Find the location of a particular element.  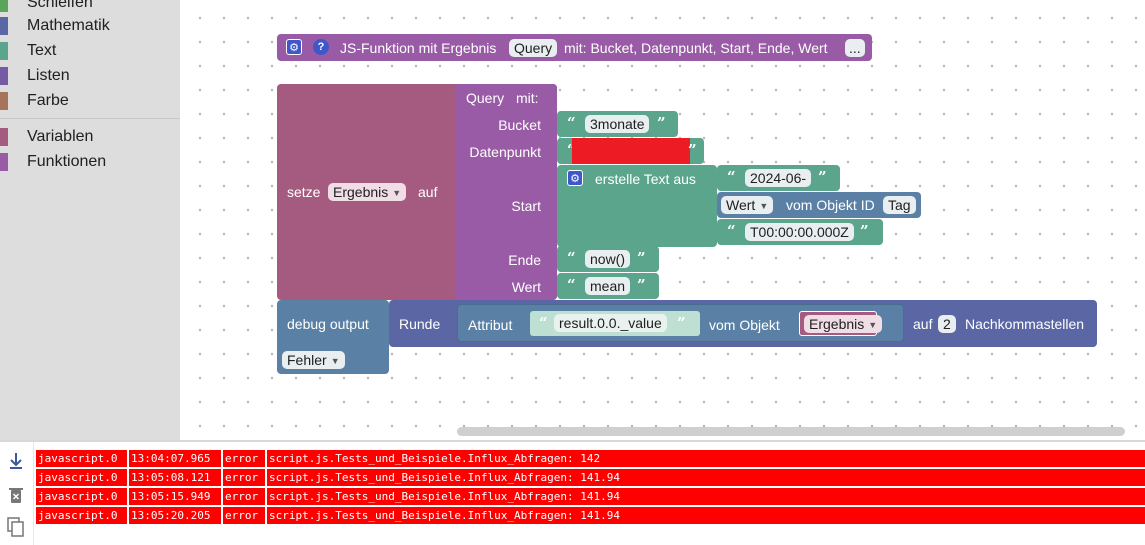

text-block-part3: “ T00:00:00.000Z ” is located at coordinates (800, 232).